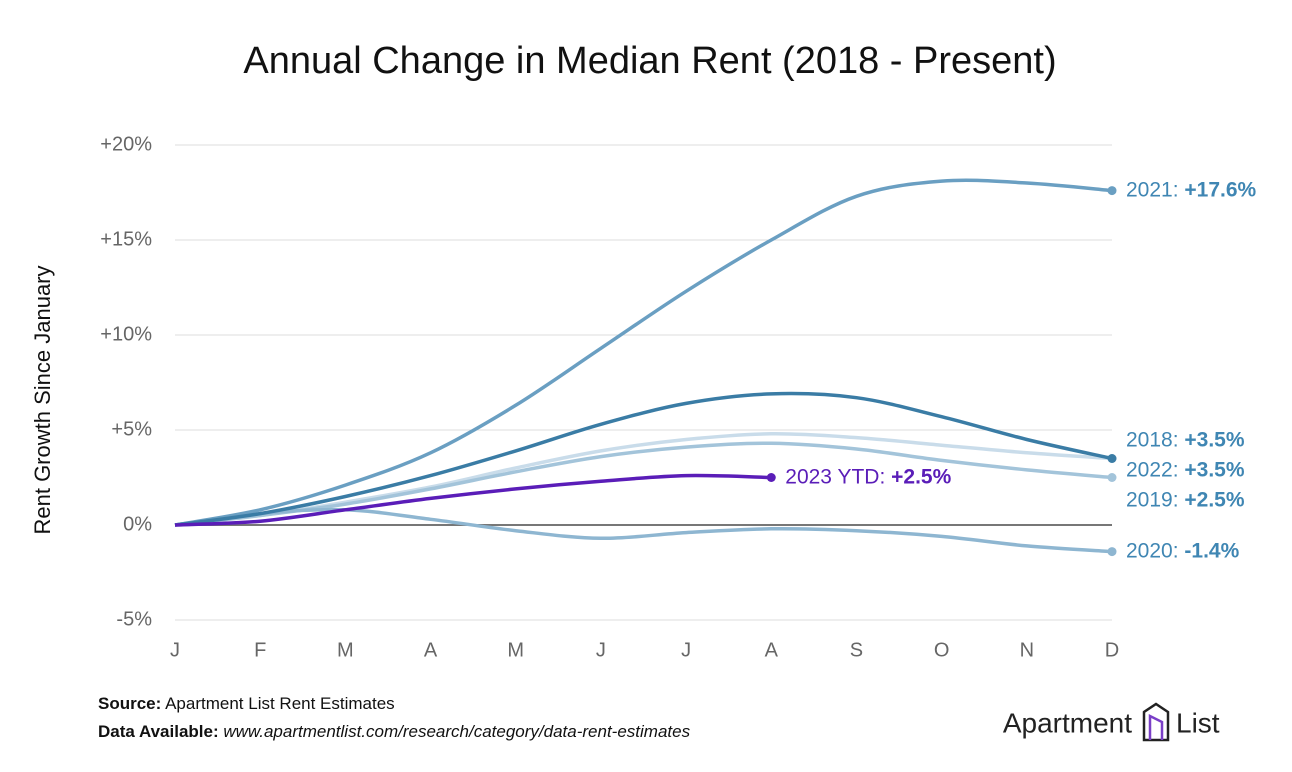  I want to click on end-label: 2020: -1.4%, so click(1183, 550).